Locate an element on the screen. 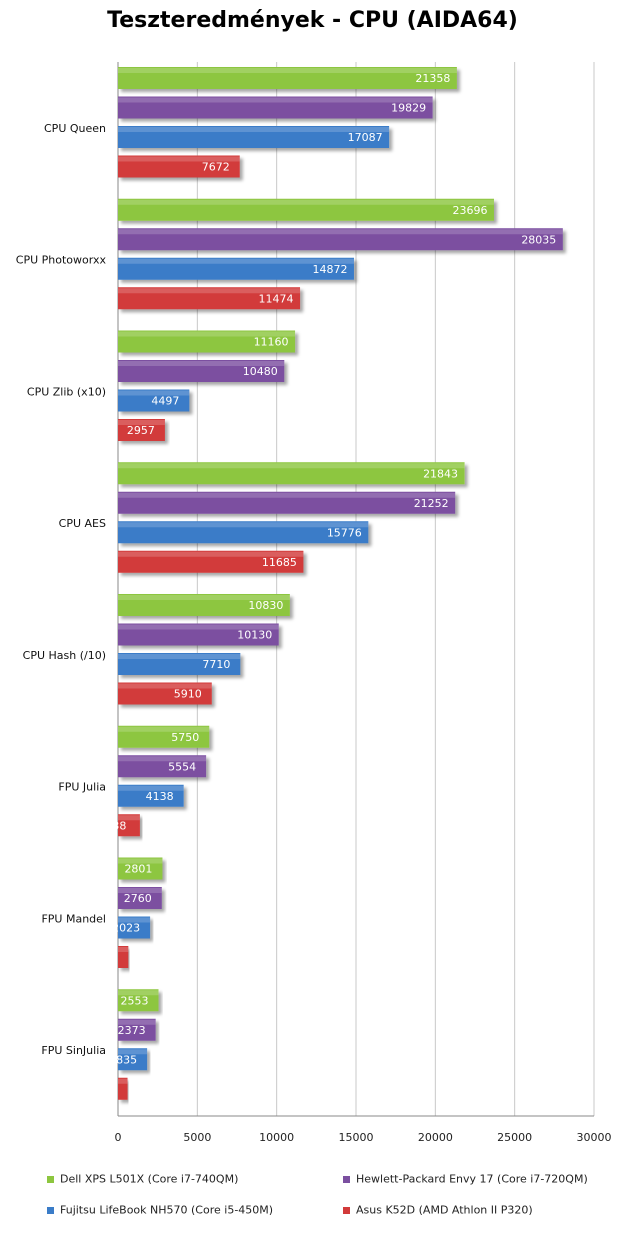  data-label: 5910 is located at coordinates (188, 694).